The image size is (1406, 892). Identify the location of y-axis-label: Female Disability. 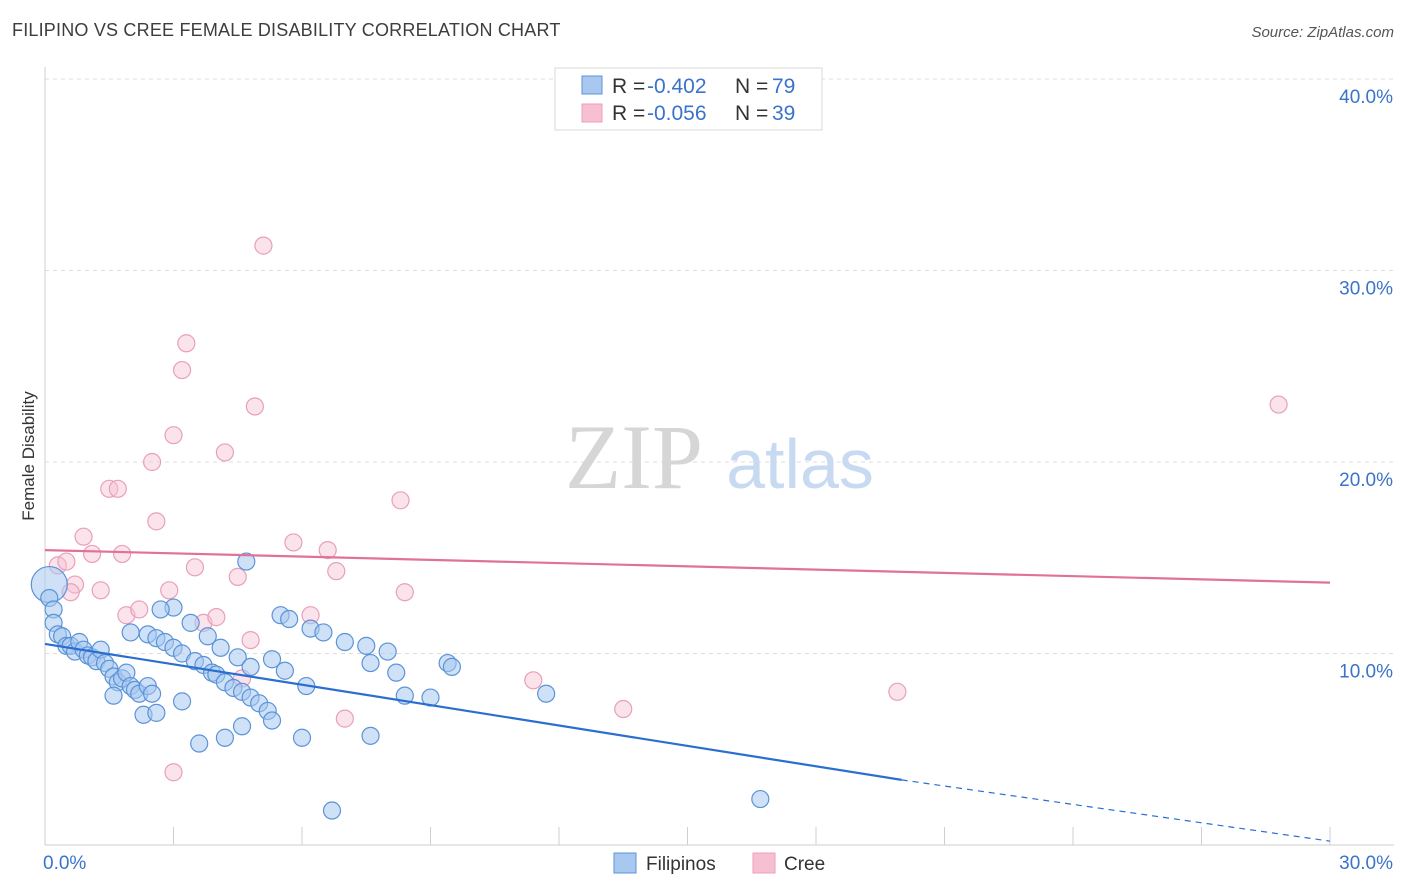
(28, 456).